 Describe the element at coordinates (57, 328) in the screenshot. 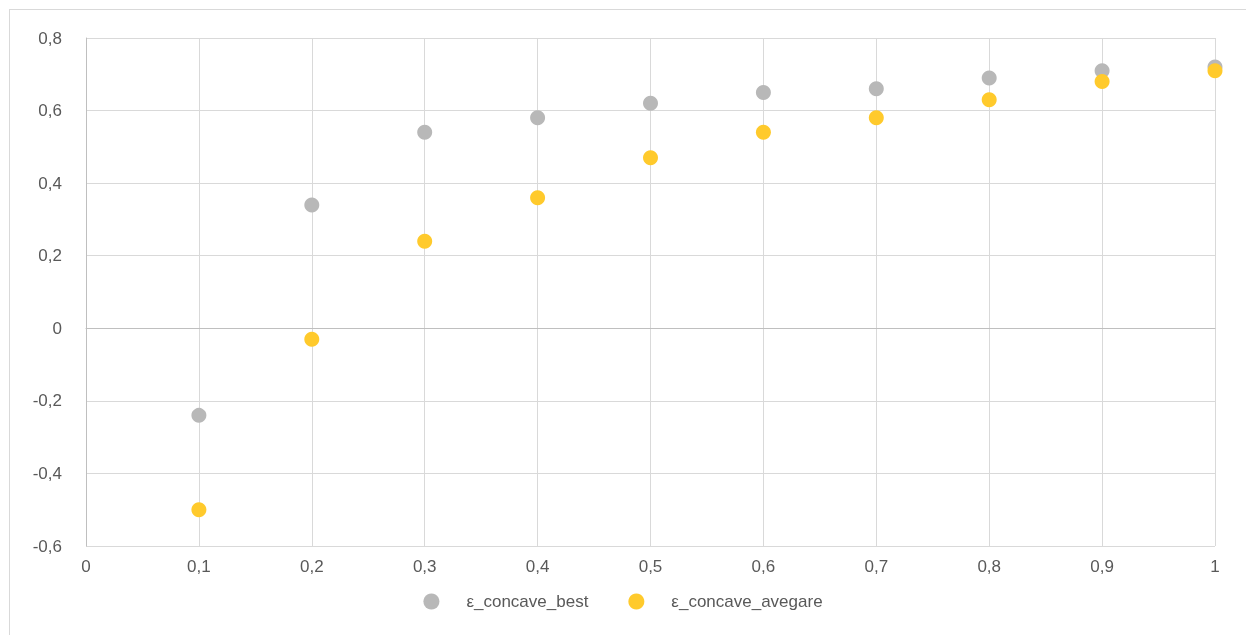

I see `y-tick-label: 0` at that location.